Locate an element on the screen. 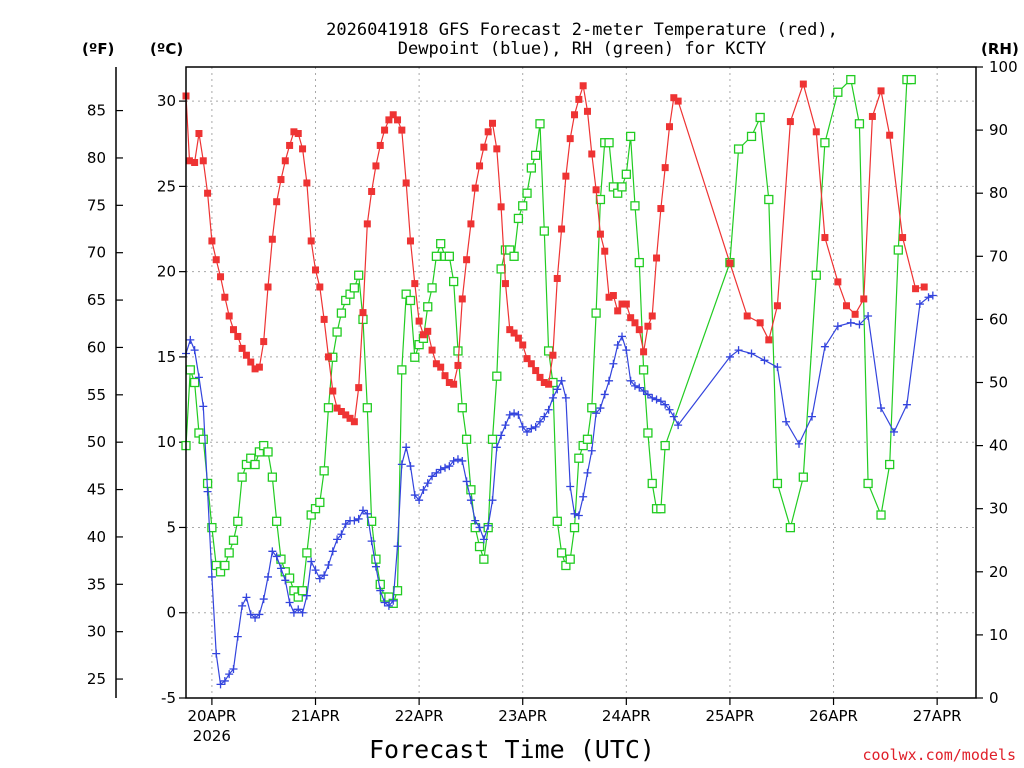 The width and height of the screenshot is (1024, 768). fahrenheit-tick-label: 30 is located at coordinates (96, 632).